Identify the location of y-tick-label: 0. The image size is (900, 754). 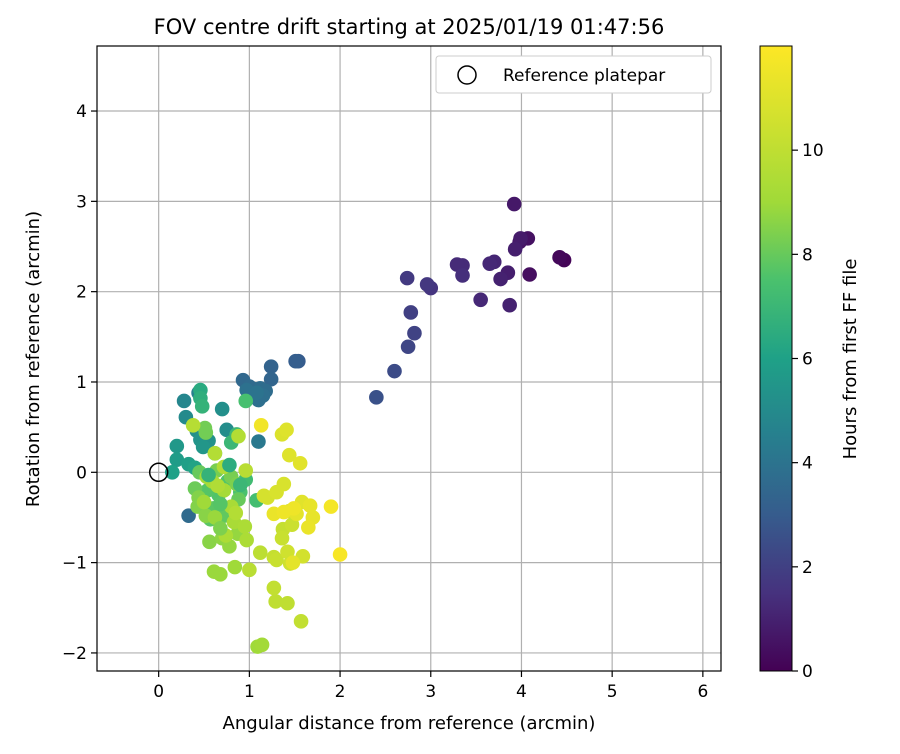
(81, 473).